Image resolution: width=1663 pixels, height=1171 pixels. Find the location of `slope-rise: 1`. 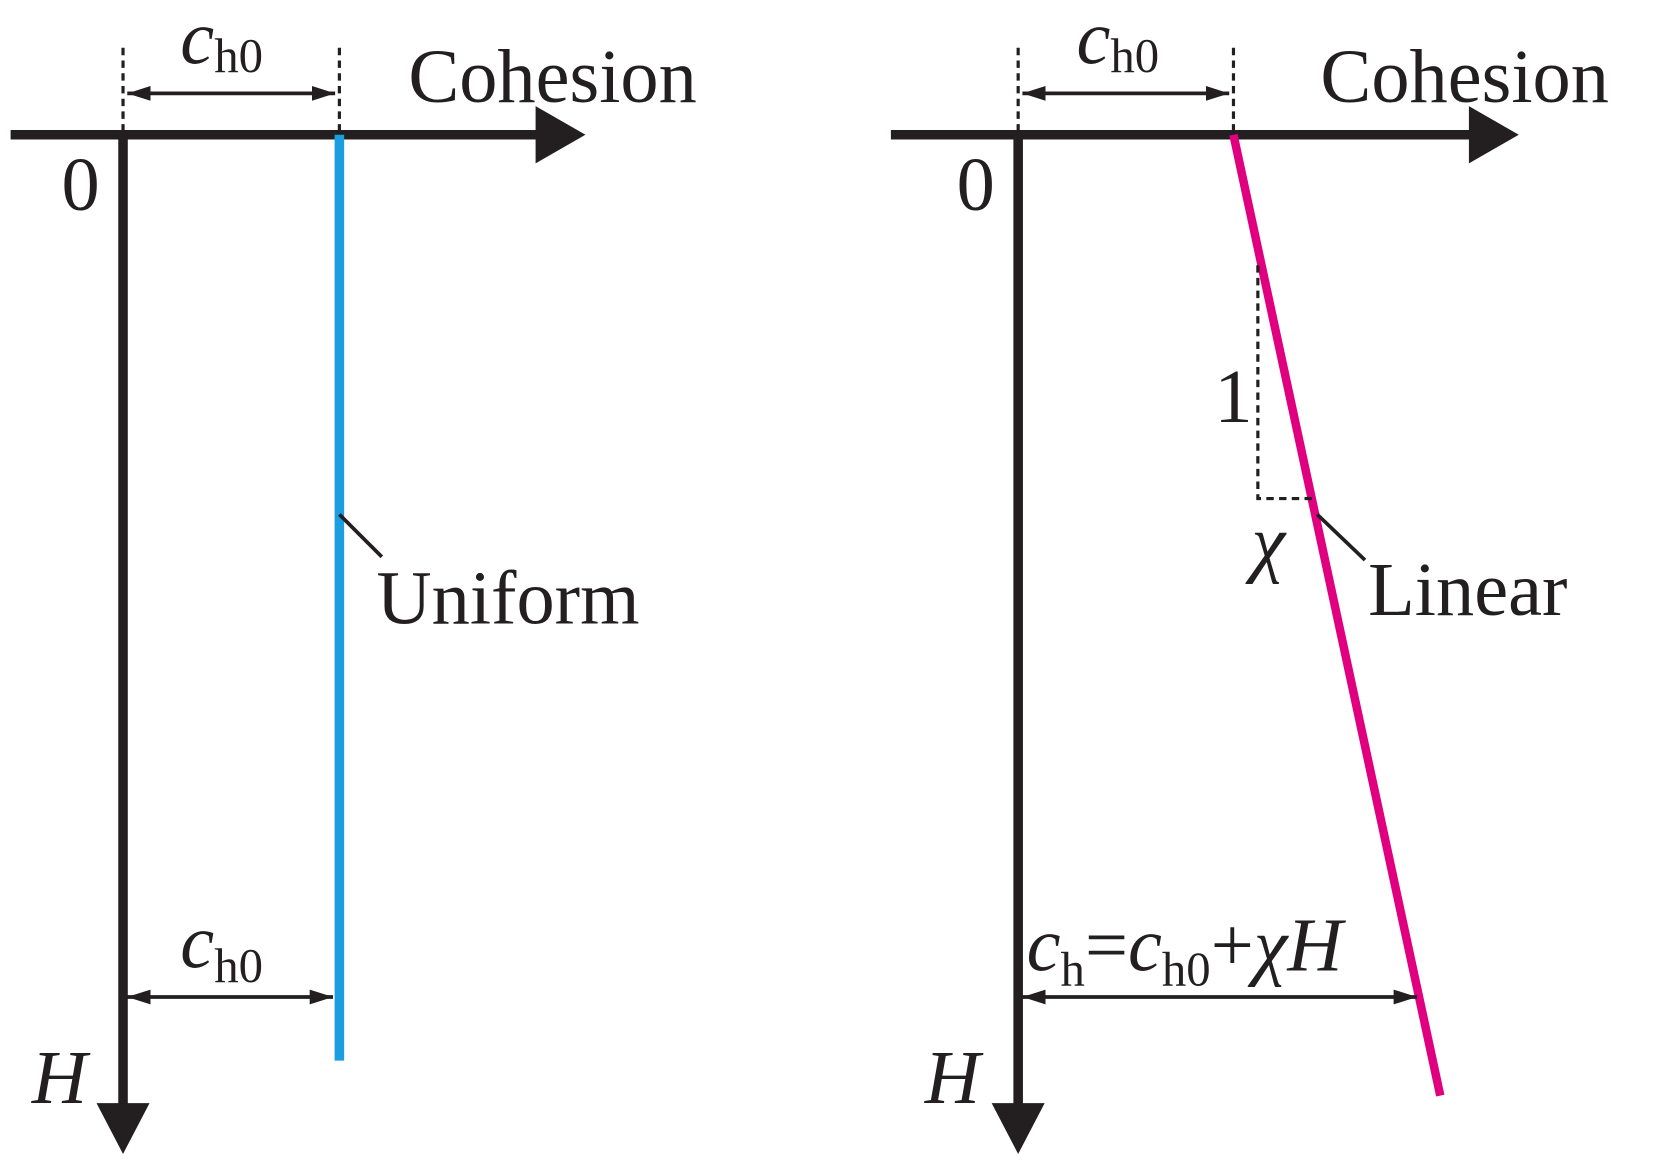

slope-rise: 1 is located at coordinates (1233, 396).